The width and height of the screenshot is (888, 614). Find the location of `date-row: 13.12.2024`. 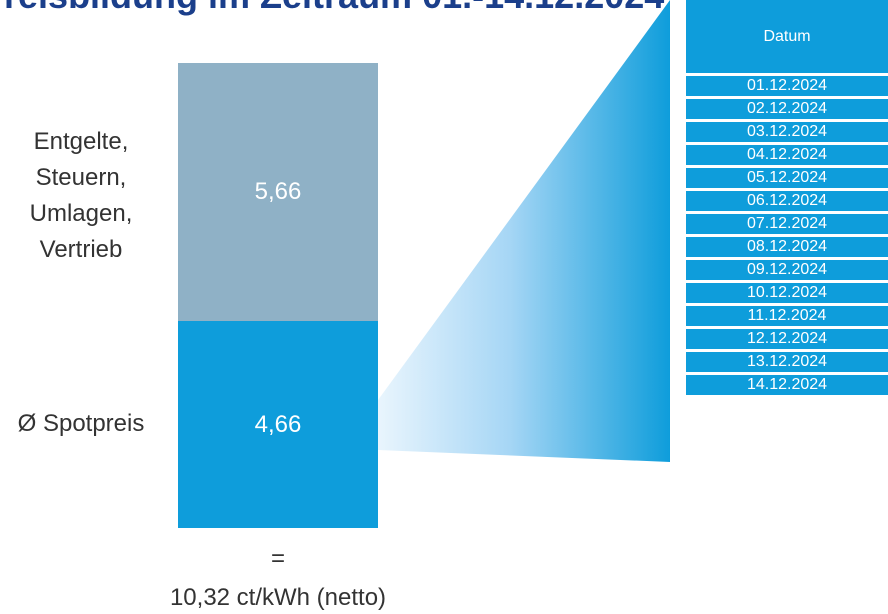

date-row: 13.12.2024 is located at coordinates (787, 362).